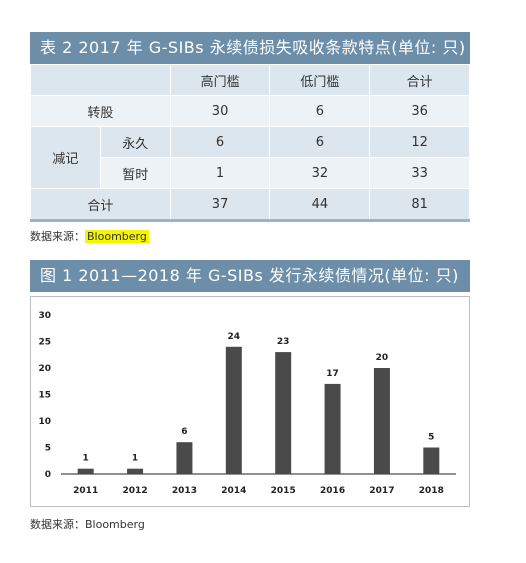 The image size is (526, 563). What do you see at coordinates (85, 491) in the screenshot?
I see `x-tick-label: 2011` at bounding box center [85, 491].